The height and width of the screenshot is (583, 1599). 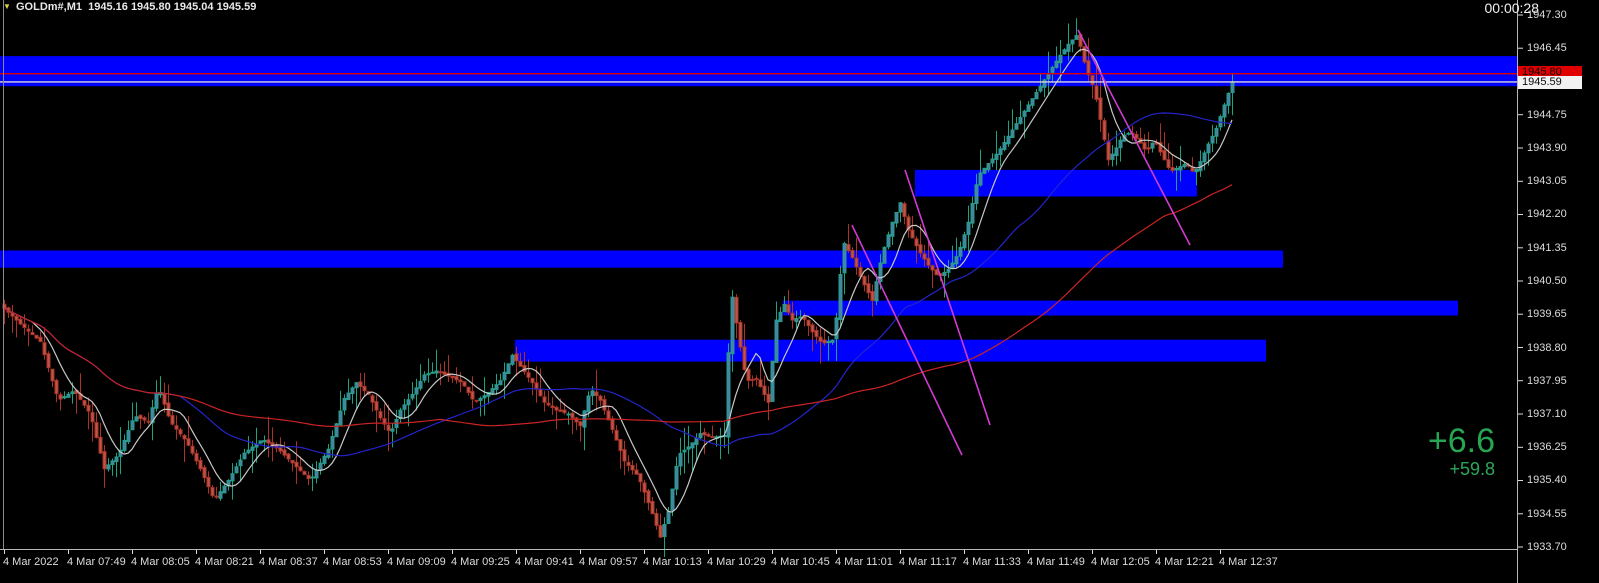 What do you see at coordinates (672, 562) in the screenshot?
I see `time-axis-label: 4 Mar 10:13` at bounding box center [672, 562].